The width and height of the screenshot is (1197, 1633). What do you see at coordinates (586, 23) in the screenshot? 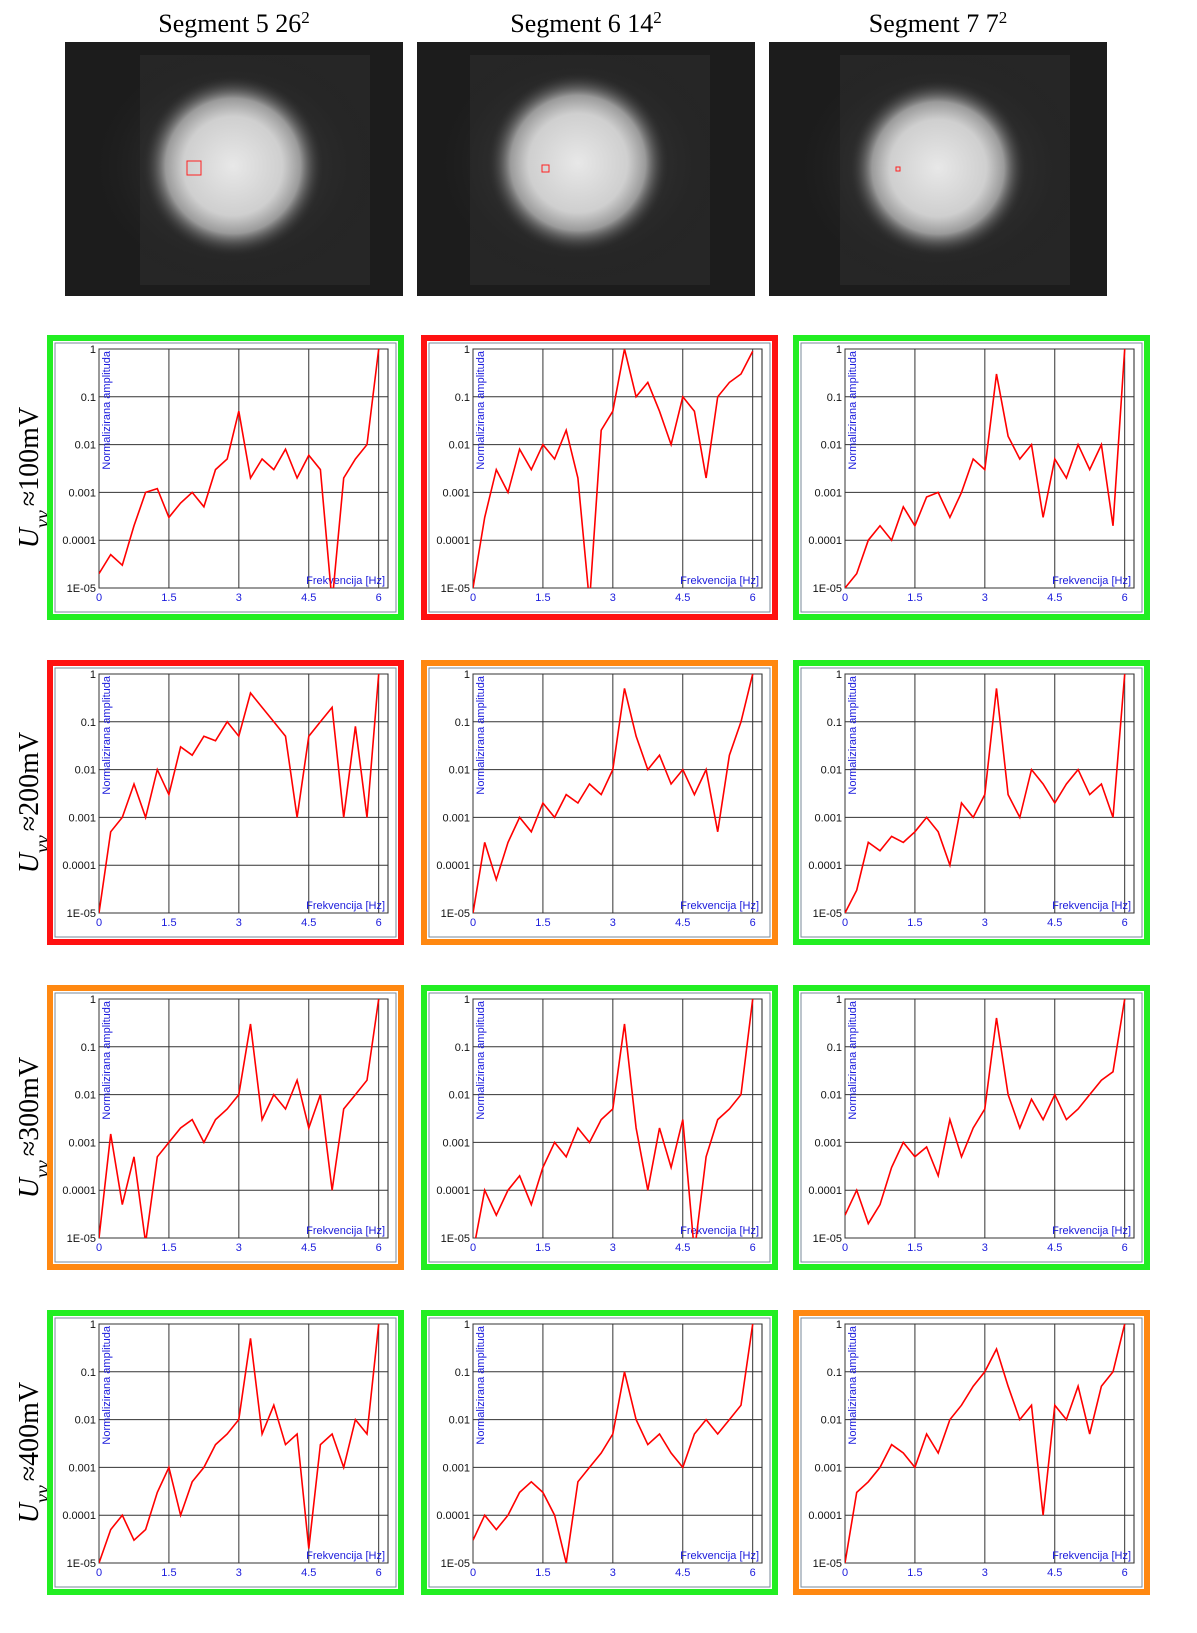
I see `column-title: Segment 6 142` at bounding box center [586, 23].